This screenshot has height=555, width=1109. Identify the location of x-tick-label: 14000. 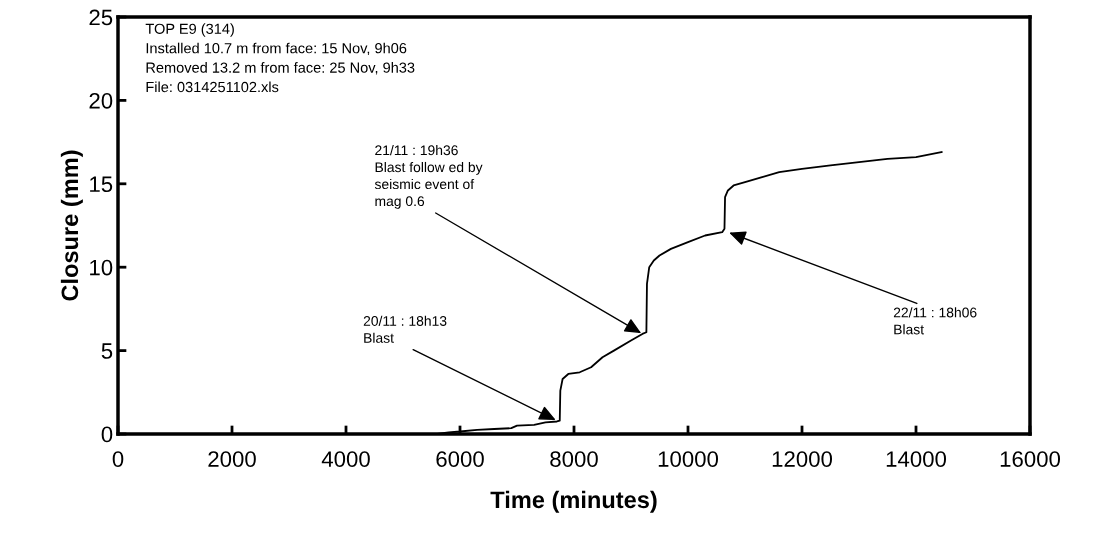
(916, 459).